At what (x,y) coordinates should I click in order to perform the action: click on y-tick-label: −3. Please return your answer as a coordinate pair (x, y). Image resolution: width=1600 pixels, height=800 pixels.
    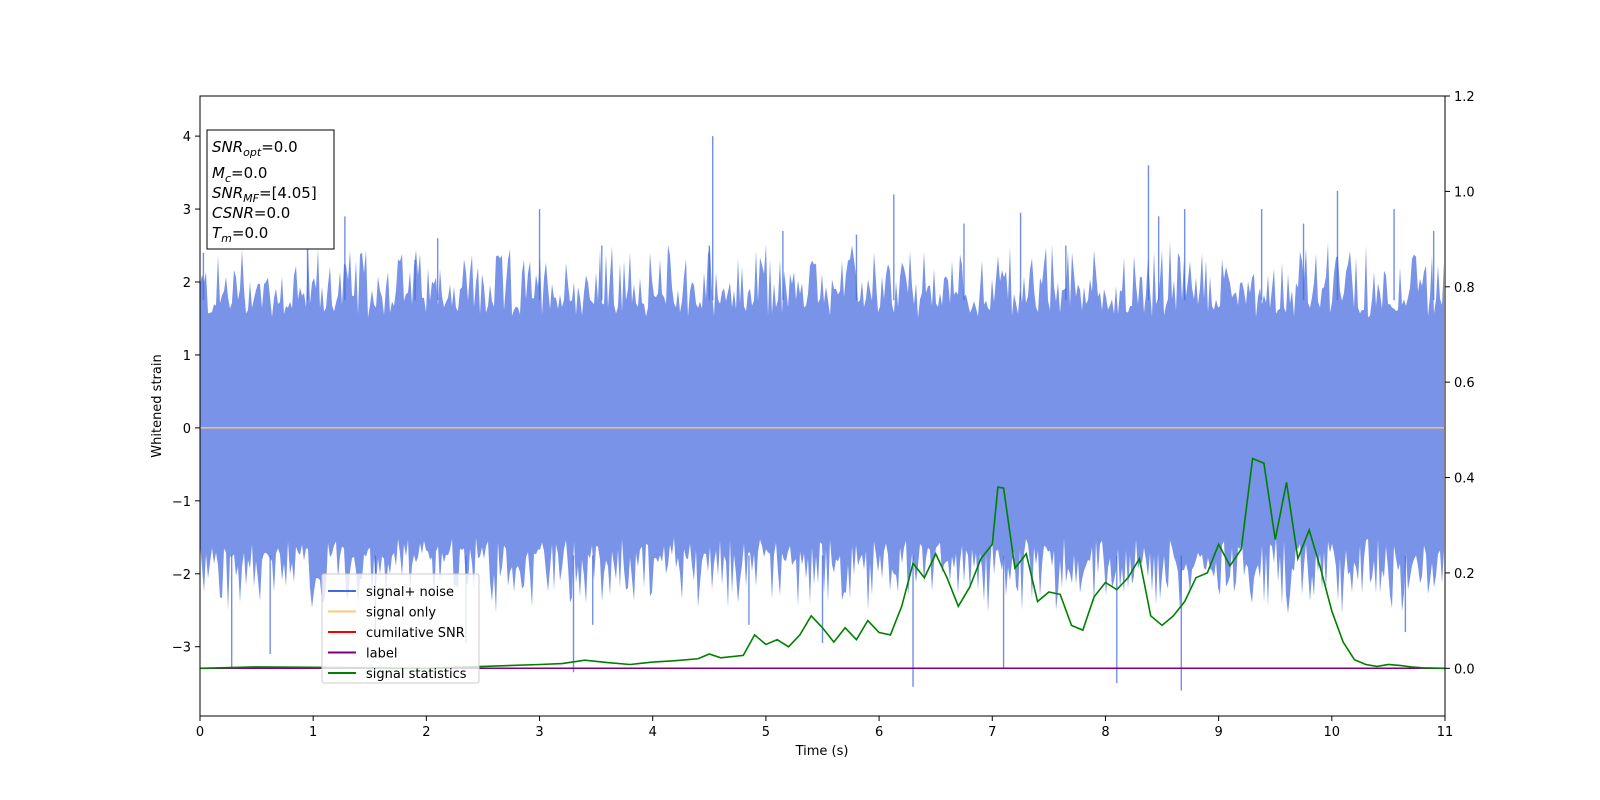
    Looking at the image, I should click on (181, 648).